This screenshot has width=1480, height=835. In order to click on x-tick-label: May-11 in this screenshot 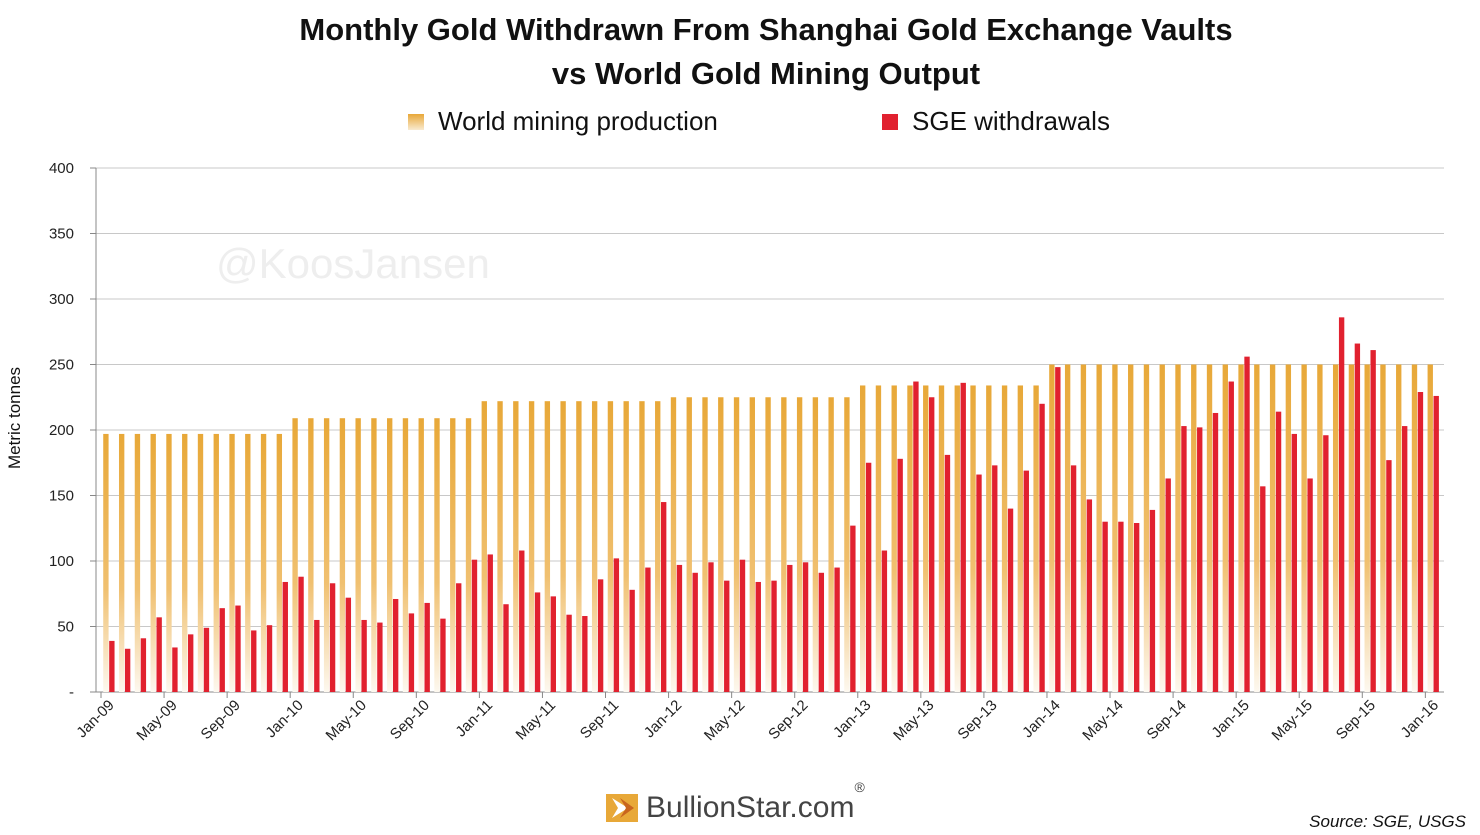, I will do `click(536, 720)`.